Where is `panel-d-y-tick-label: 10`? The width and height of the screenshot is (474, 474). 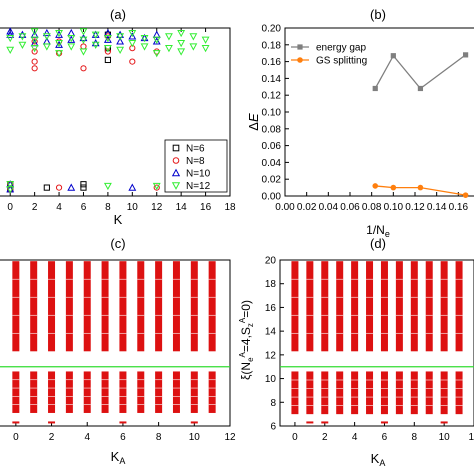 panel-d-y-tick-label: 10 is located at coordinates (271, 379).